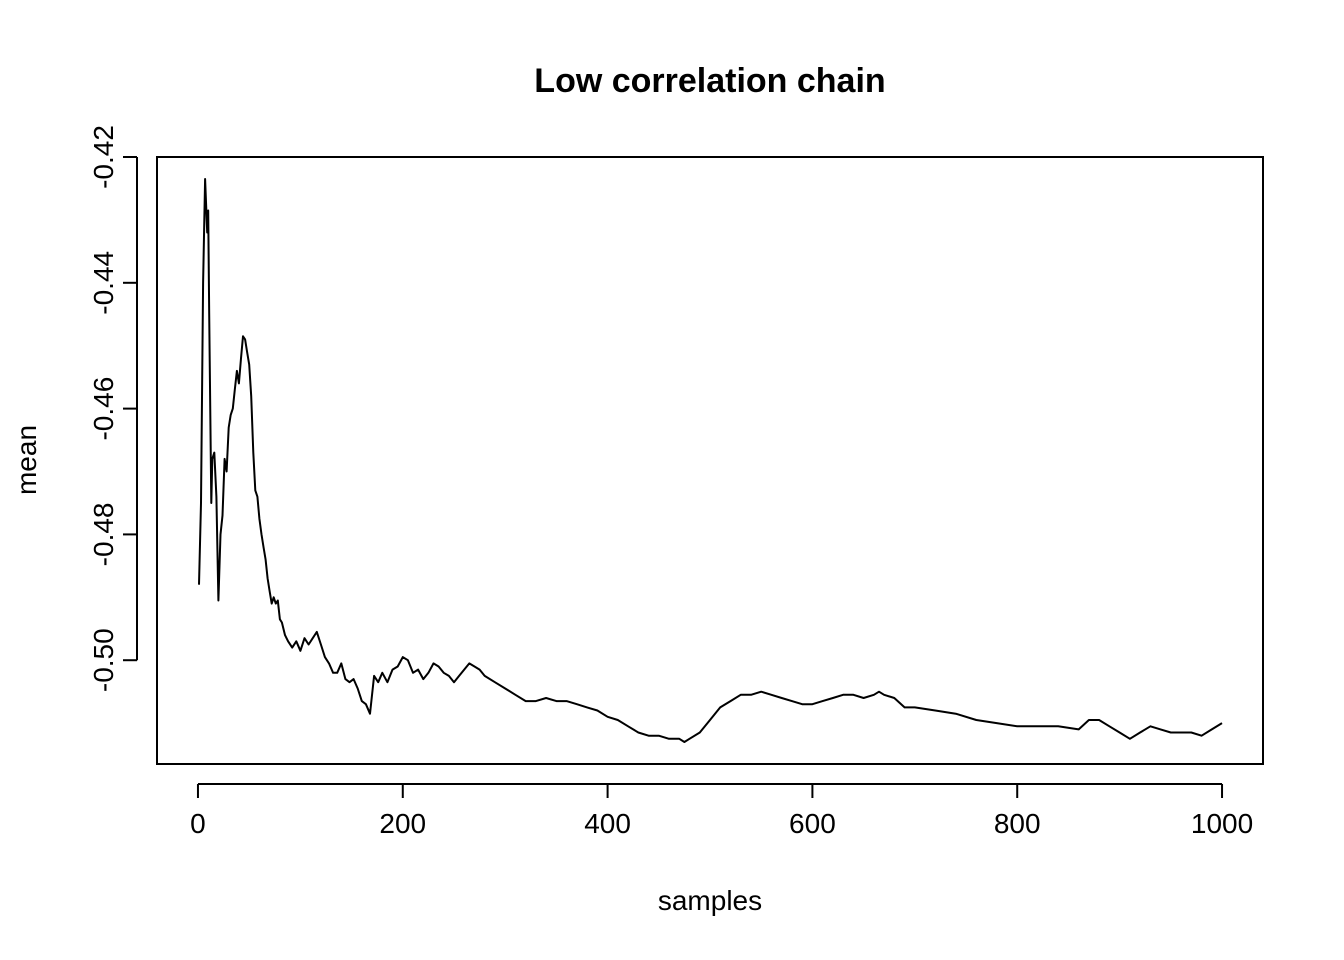 This screenshot has width=1344, height=960. What do you see at coordinates (1017, 823) in the screenshot?
I see `x-tick-label: 800` at bounding box center [1017, 823].